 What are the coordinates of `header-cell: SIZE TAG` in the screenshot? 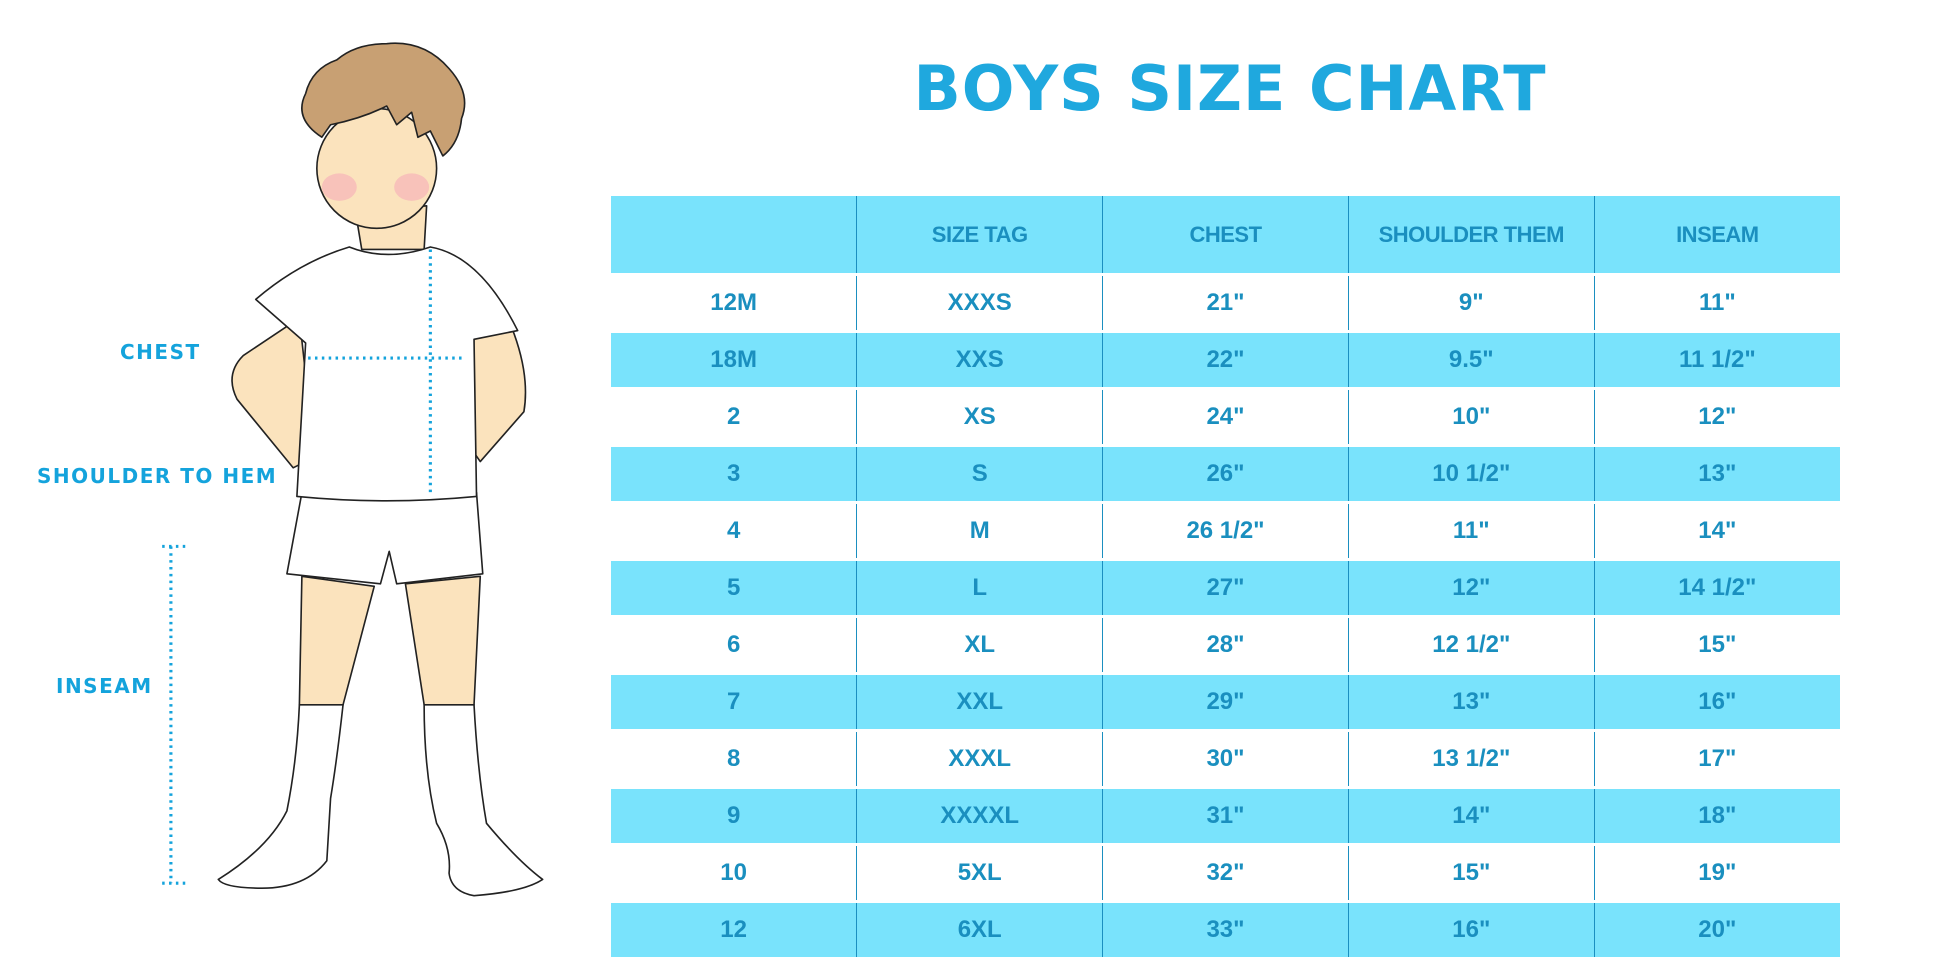 It's located at (979, 235).